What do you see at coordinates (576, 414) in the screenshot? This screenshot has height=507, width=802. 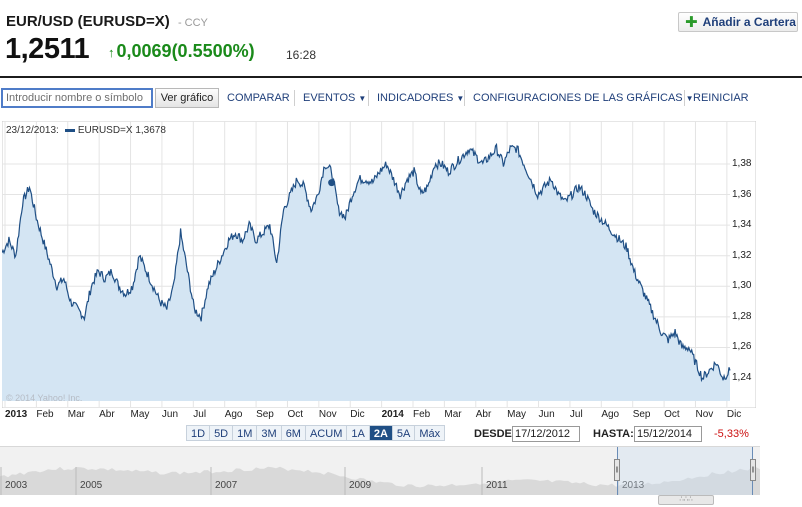 I see `x-tick-label: Jul` at bounding box center [576, 414].